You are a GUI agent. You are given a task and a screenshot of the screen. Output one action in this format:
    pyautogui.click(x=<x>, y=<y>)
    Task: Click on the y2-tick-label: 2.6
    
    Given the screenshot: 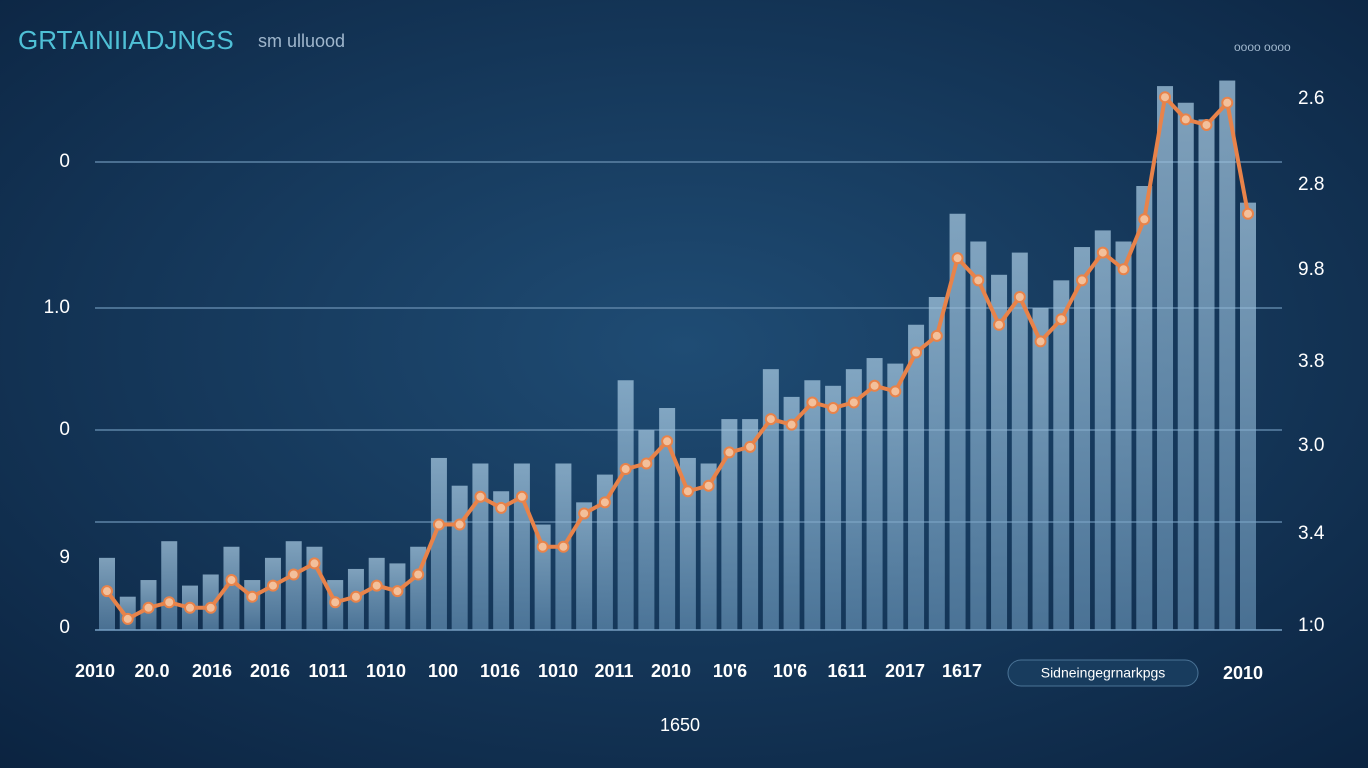 What is the action you would take?
    pyautogui.click(x=1311, y=98)
    